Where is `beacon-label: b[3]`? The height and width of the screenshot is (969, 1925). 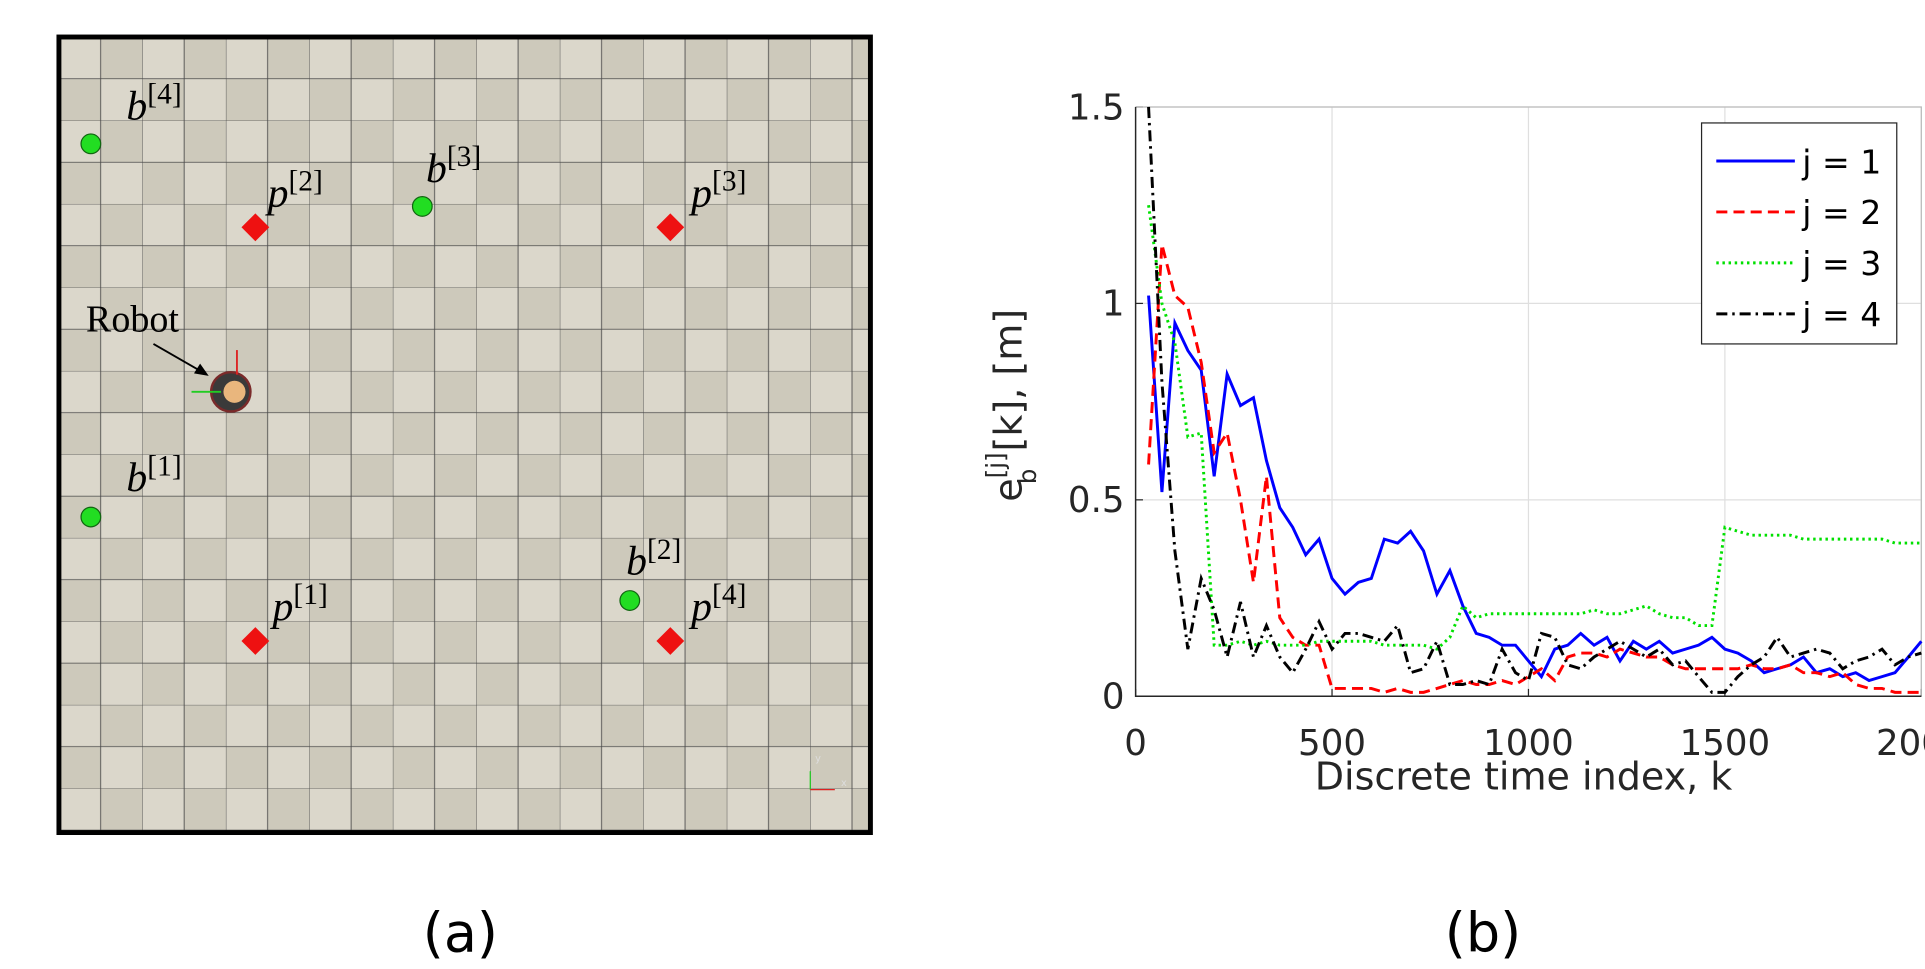 beacon-label: b[3] is located at coordinates (453, 166).